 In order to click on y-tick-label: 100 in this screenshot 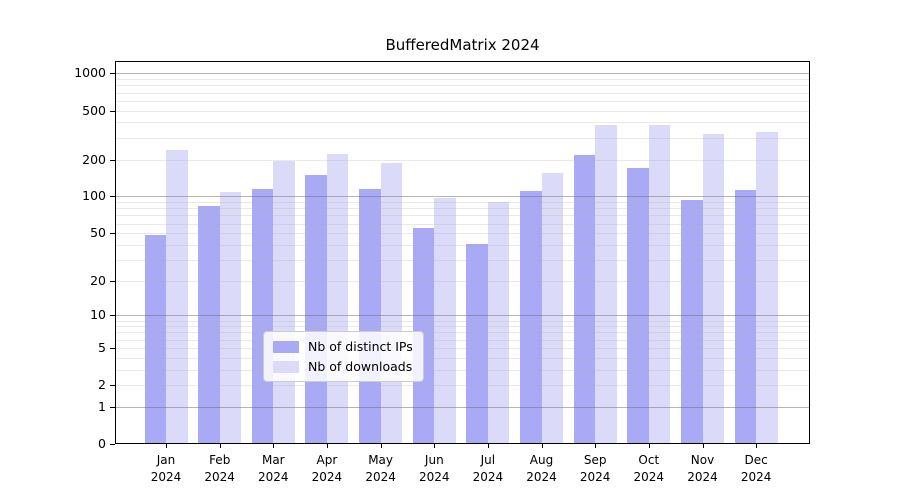, I will do `click(94, 196)`.